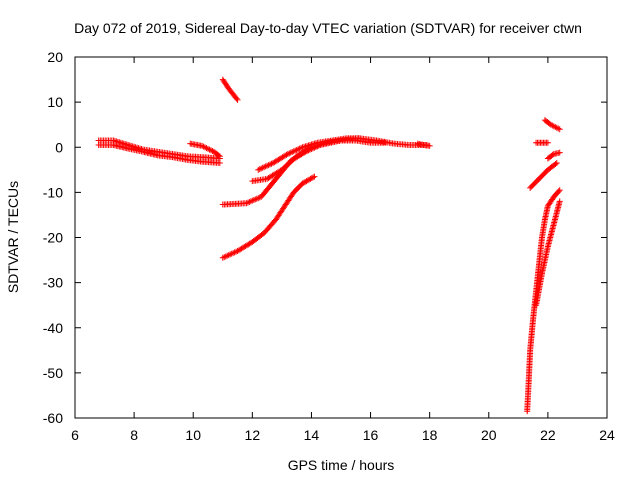  What do you see at coordinates (53, 192) in the screenshot?
I see `y-tick-label: -10` at bounding box center [53, 192].